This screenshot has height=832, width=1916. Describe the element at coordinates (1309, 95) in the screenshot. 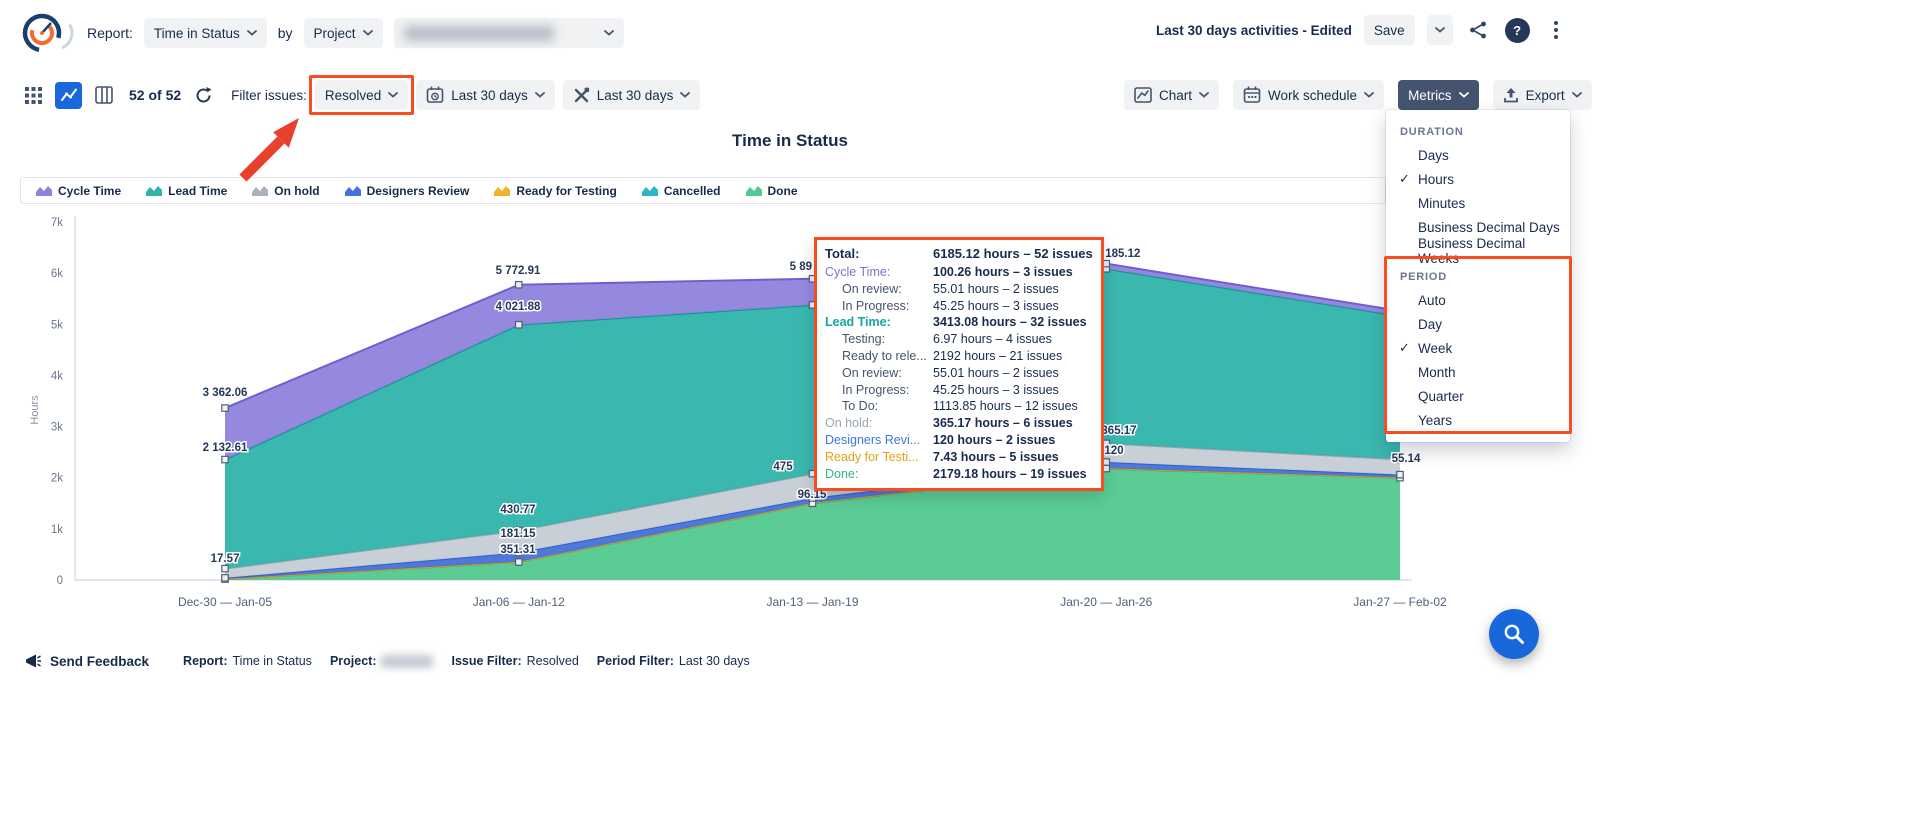

I see `work-schedule-button: Work schedule` at that location.